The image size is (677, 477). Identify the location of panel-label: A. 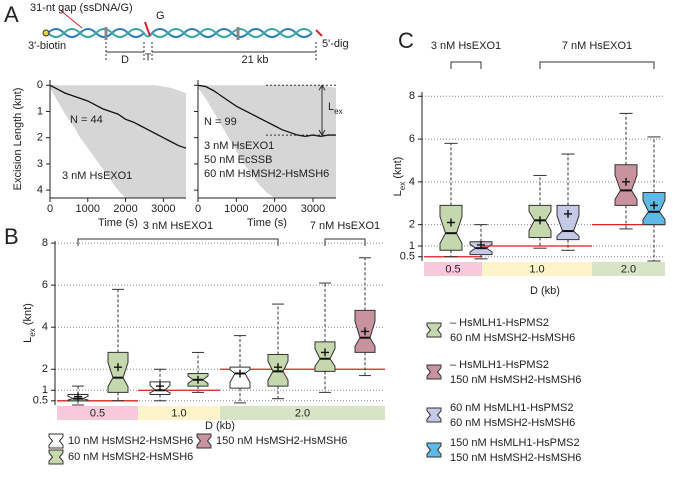
(11, 14).